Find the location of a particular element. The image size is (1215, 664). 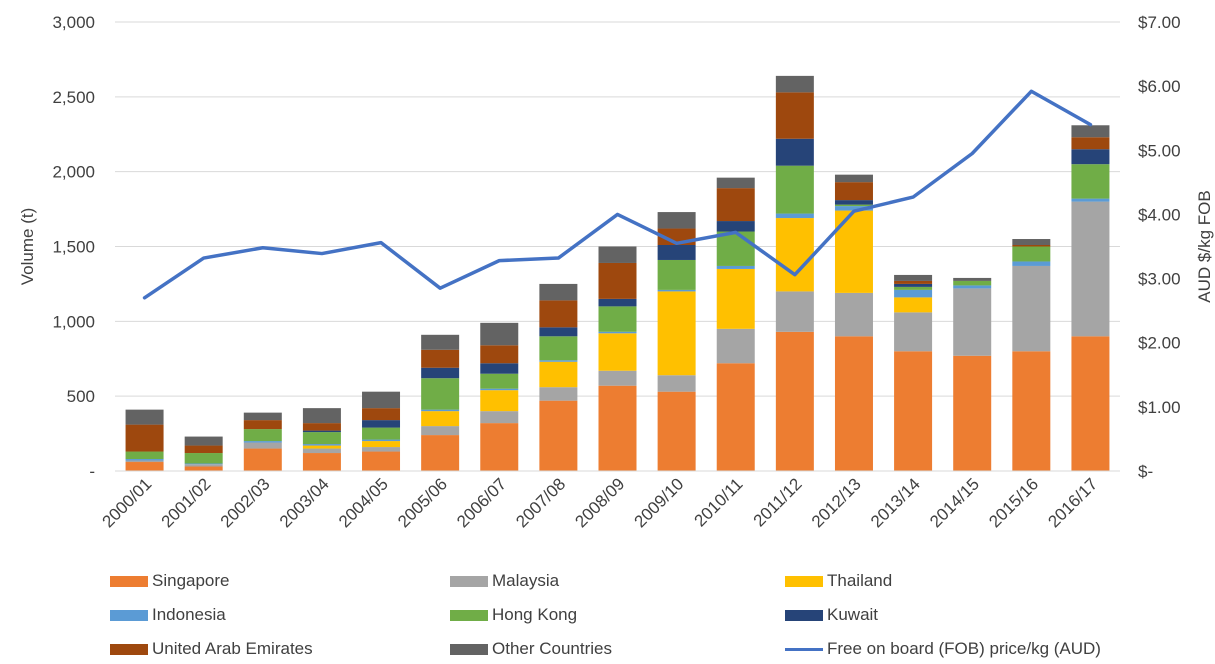

x-tick-label: 2008/09 is located at coordinates (599, 502).